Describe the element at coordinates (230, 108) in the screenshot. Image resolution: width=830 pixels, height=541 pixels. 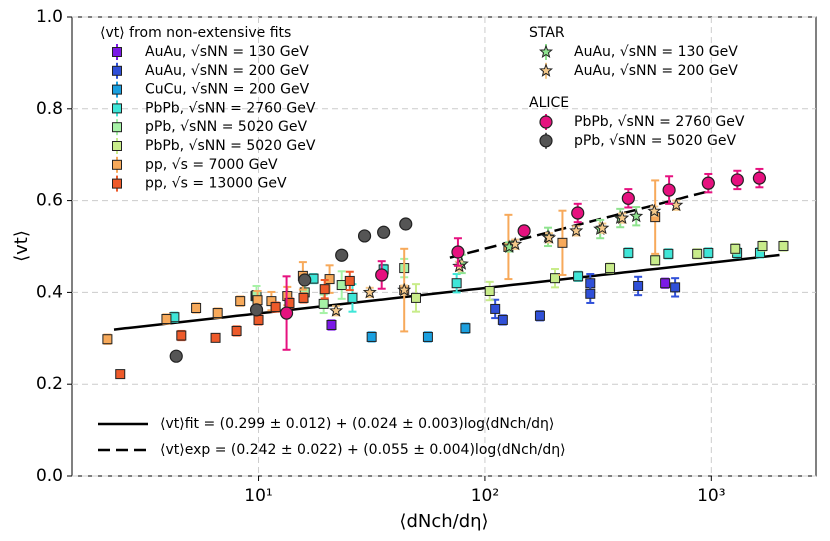
I see `legend-label: PbPb, √sNN = 2760 GeV` at that location.